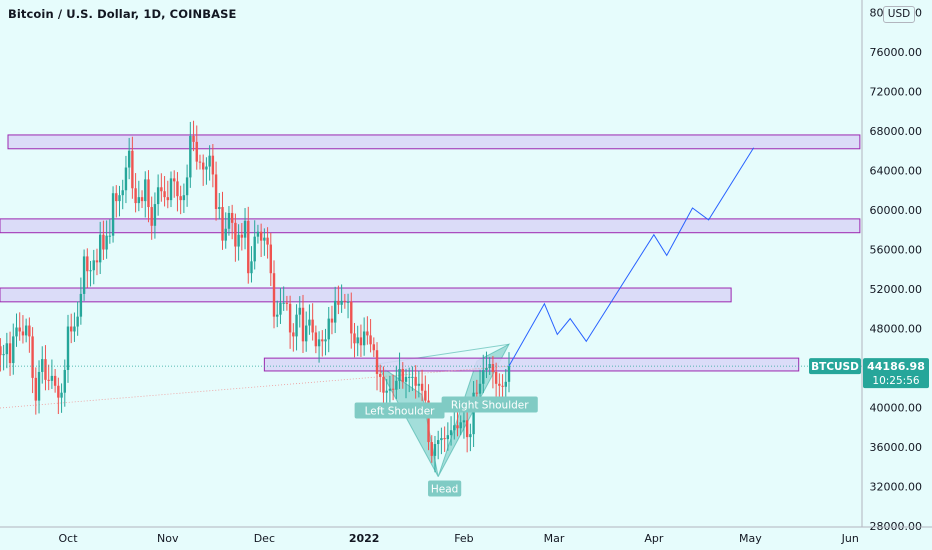  Describe the element at coordinates (896, 92) in the screenshot. I see `y-tick-label: 72000.00` at that location.